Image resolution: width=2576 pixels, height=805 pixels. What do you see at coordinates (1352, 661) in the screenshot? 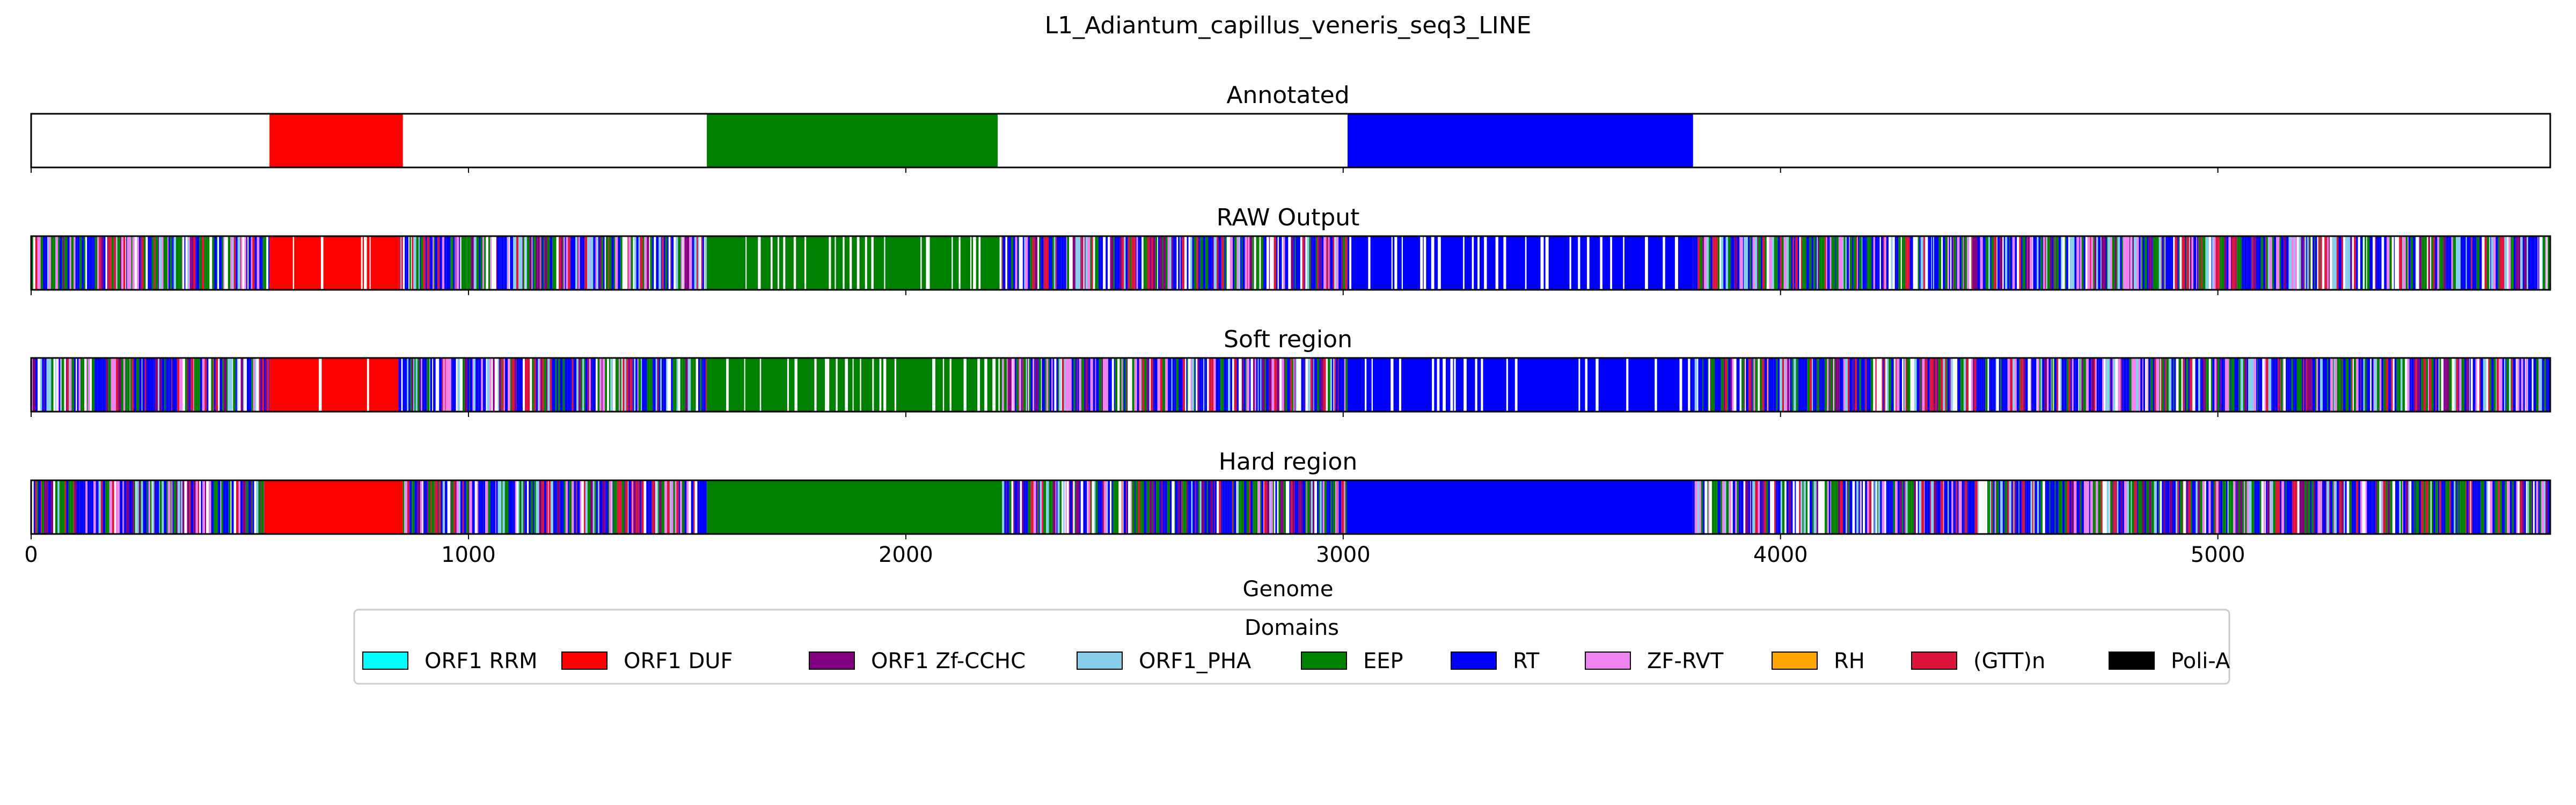
I see `legend-entry: EEP` at bounding box center [1352, 661].